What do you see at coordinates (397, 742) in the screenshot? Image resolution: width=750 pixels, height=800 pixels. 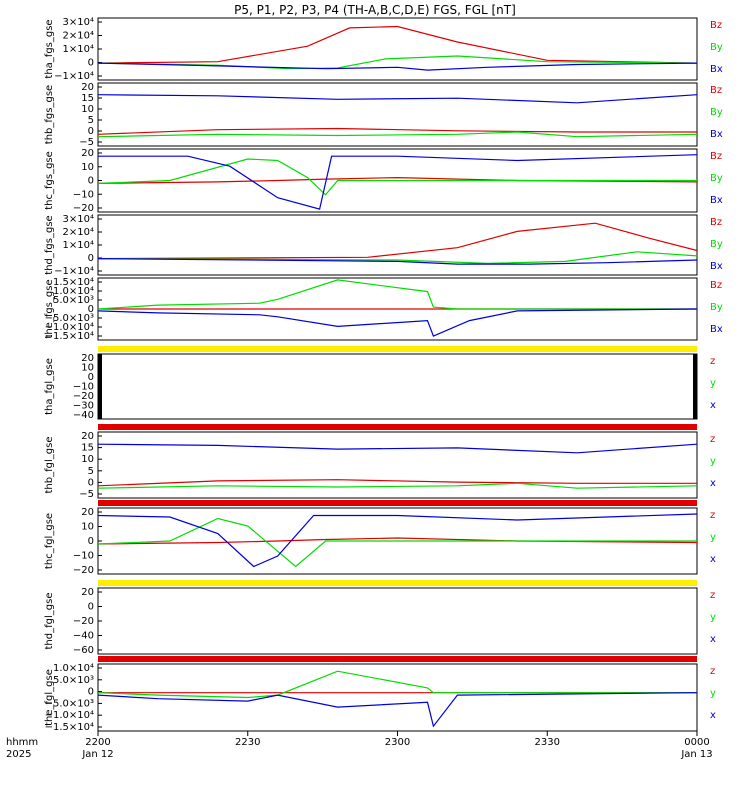 I see `x-tick-label: 2300` at bounding box center [397, 742].